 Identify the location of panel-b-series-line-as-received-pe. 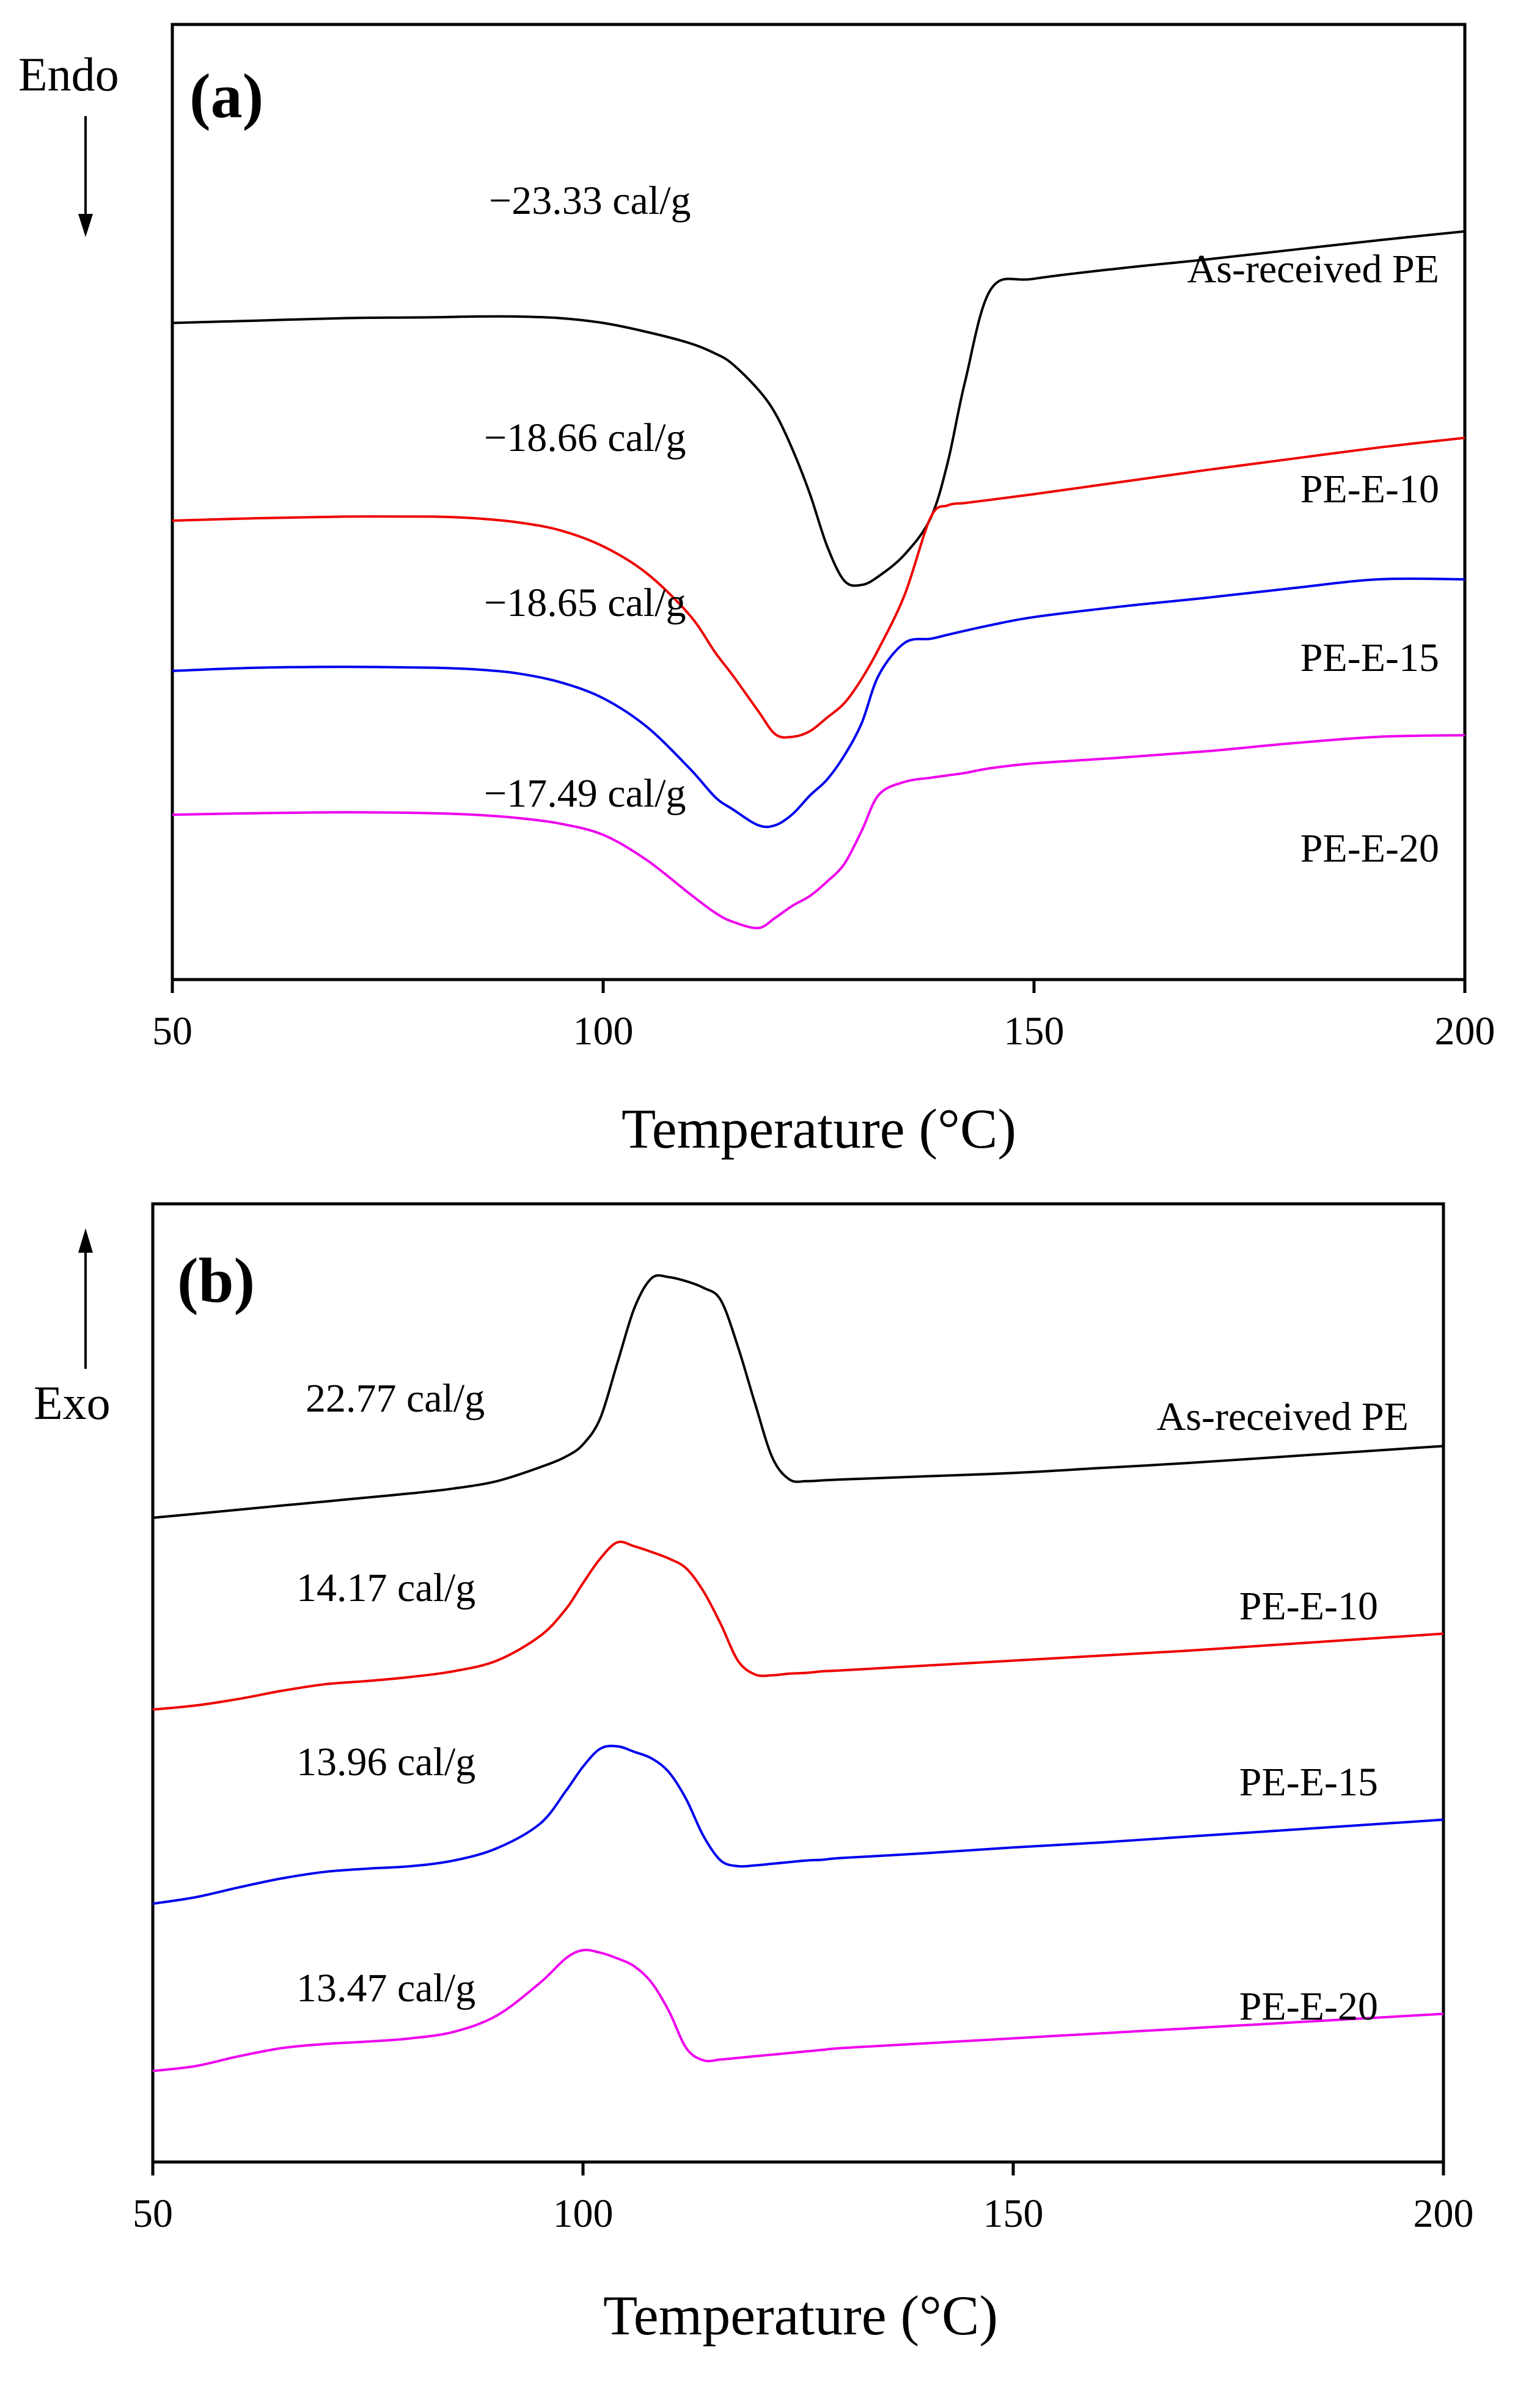
(798, 1397).